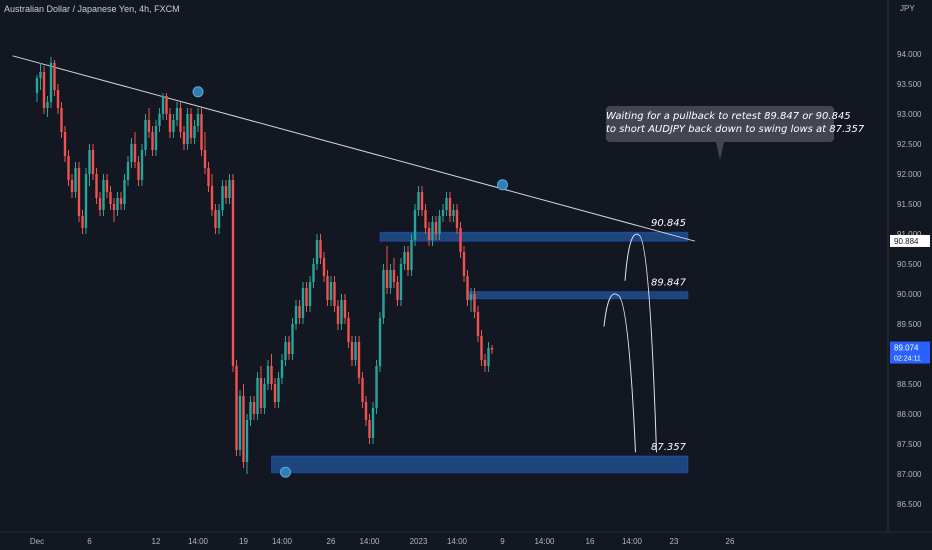 This screenshot has height=550, width=932. What do you see at coordinates (578, 295) in the screenshot?
I see `zone-rect` at bounding box center [578, 295].